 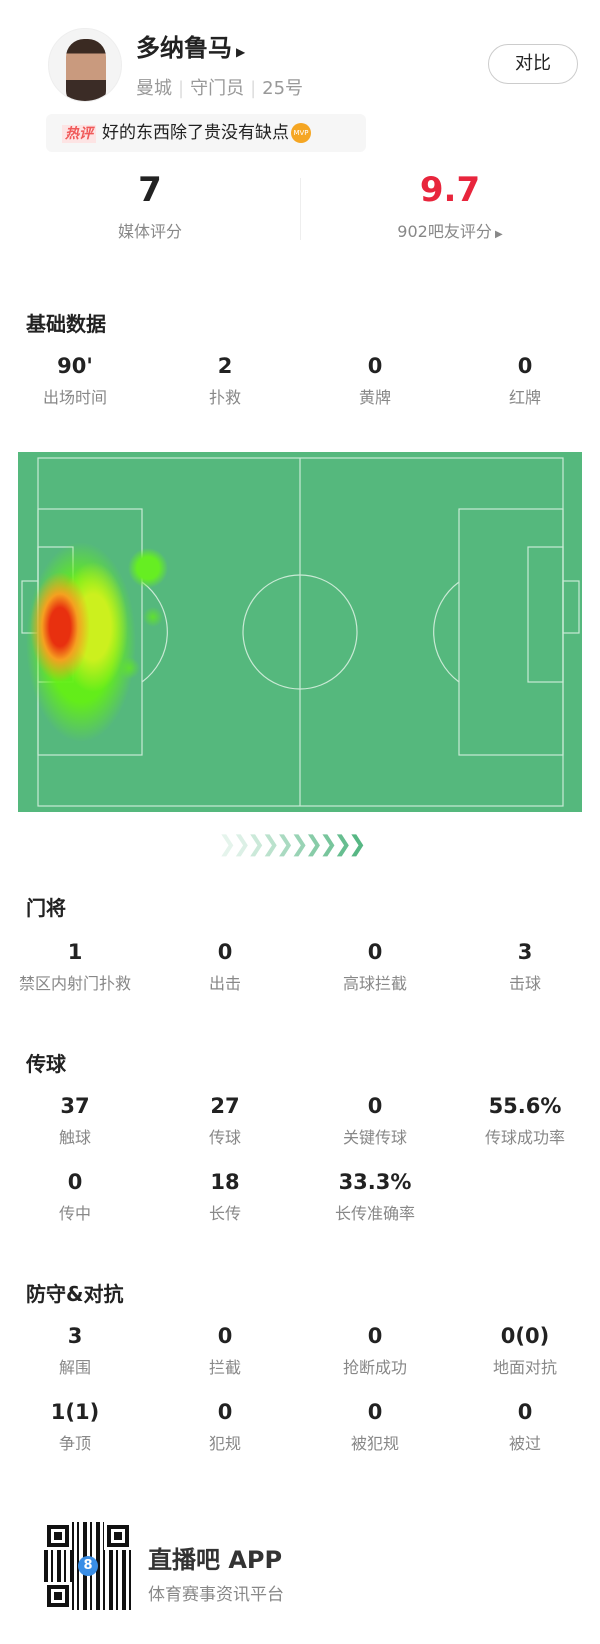 I want to click on compare-button: 对比, so click(x=533, y=64).